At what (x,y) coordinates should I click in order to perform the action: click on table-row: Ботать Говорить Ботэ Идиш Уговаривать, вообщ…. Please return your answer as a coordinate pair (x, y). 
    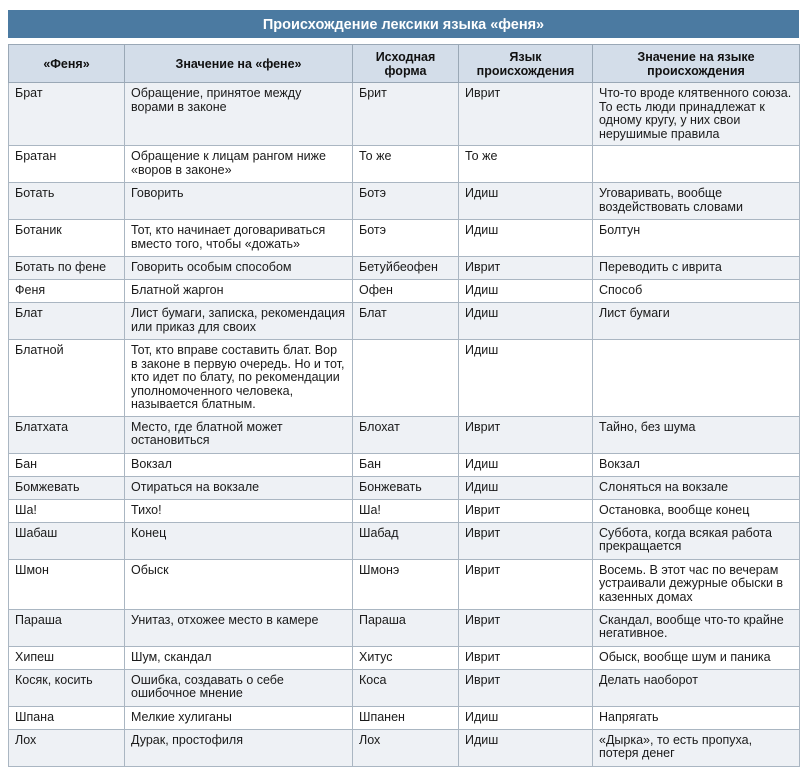
    Looking at the image, I should click on (404, 201).